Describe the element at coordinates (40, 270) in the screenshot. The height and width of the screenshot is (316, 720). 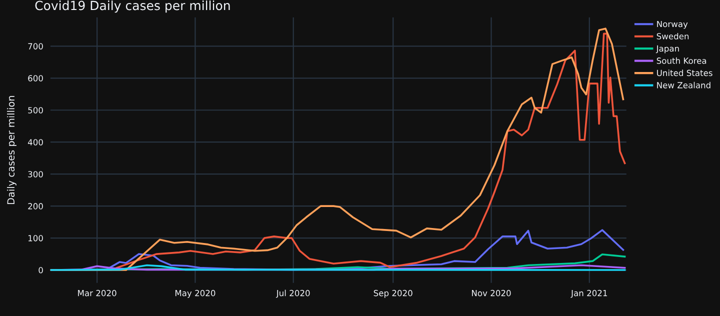
I see `y-tick-label: 0` at that location.